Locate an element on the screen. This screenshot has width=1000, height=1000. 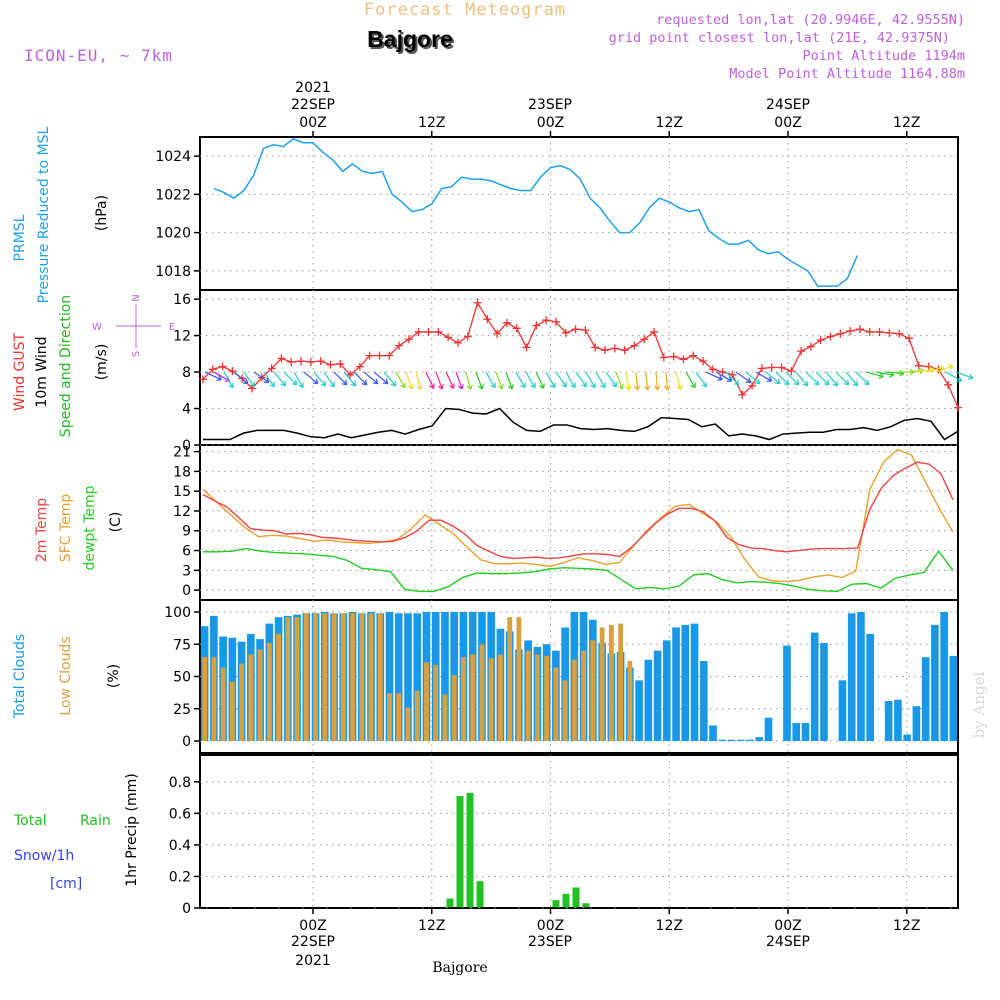
snow-unit-label: [cm] is located at coordinates (66, 884).